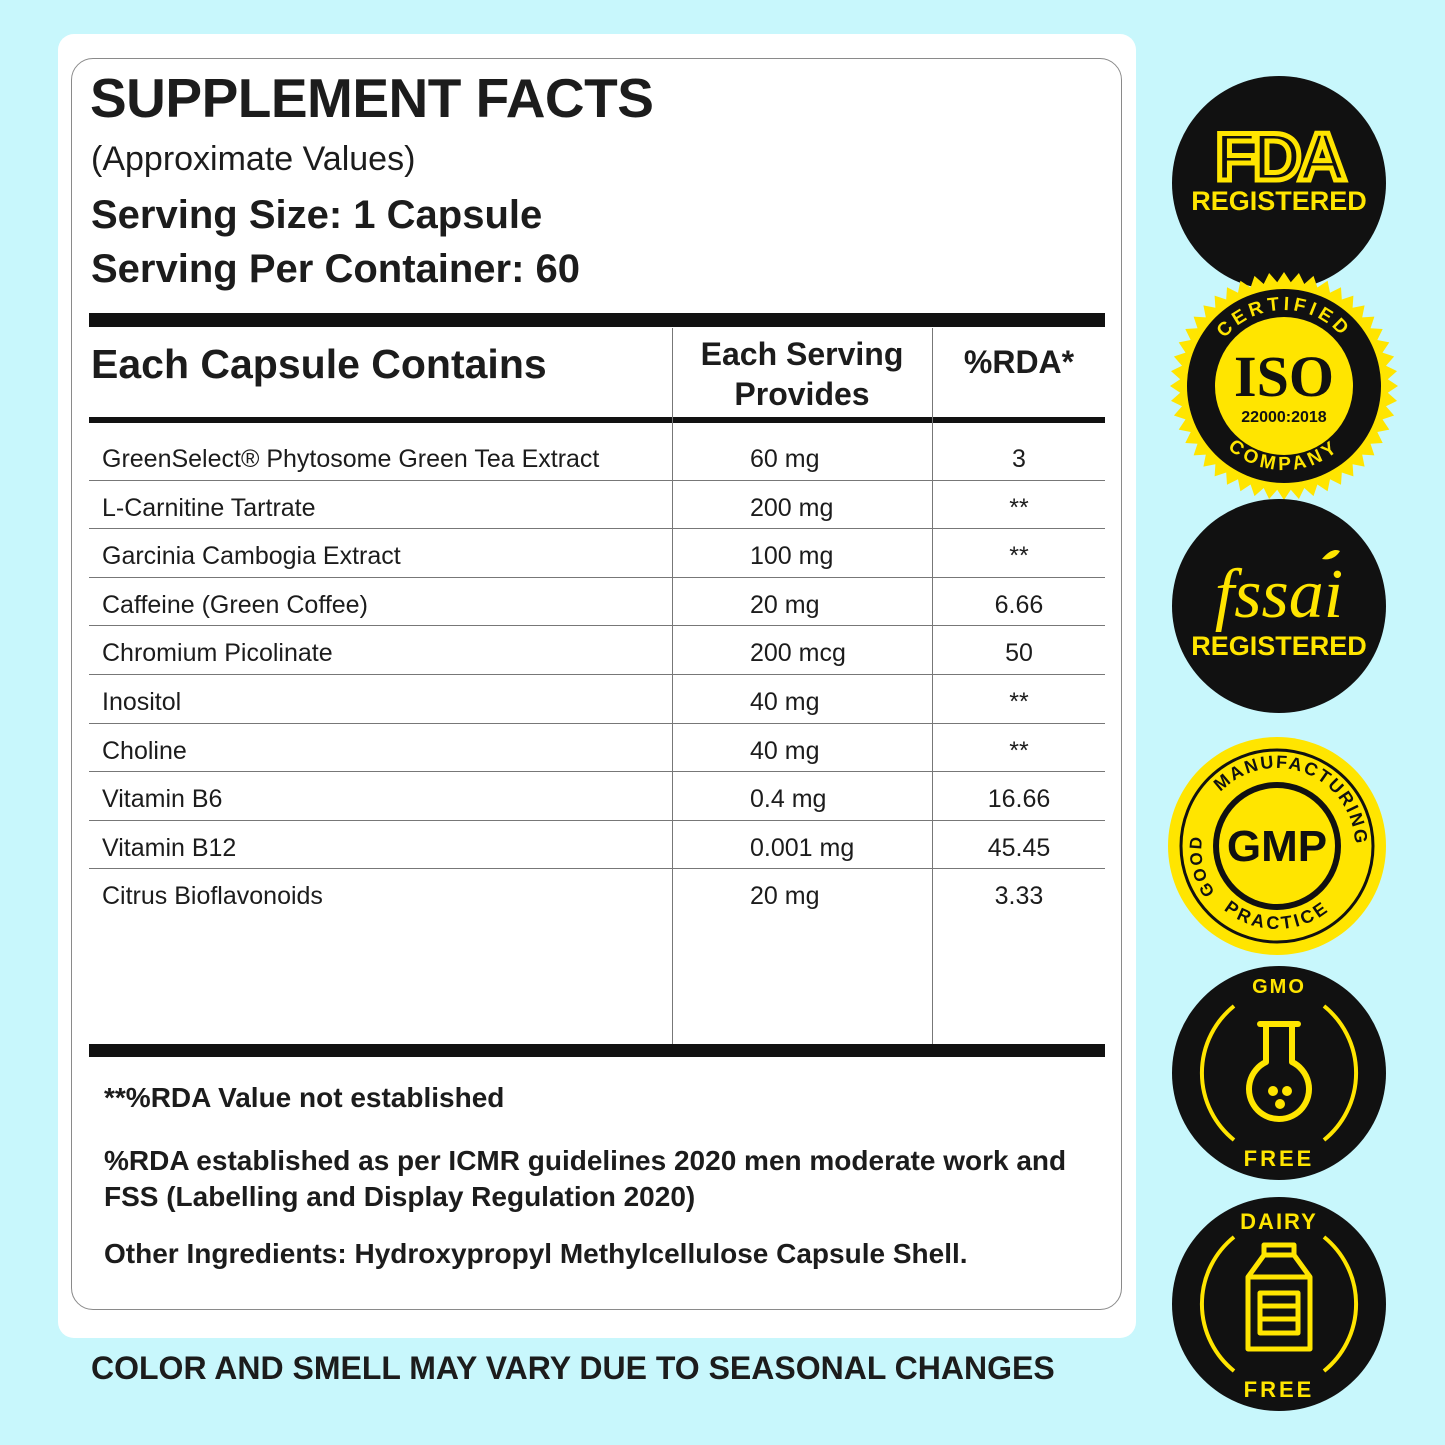  I want to click on rda-not-established-note: **%RDA Value not established, so click(304, 1097).